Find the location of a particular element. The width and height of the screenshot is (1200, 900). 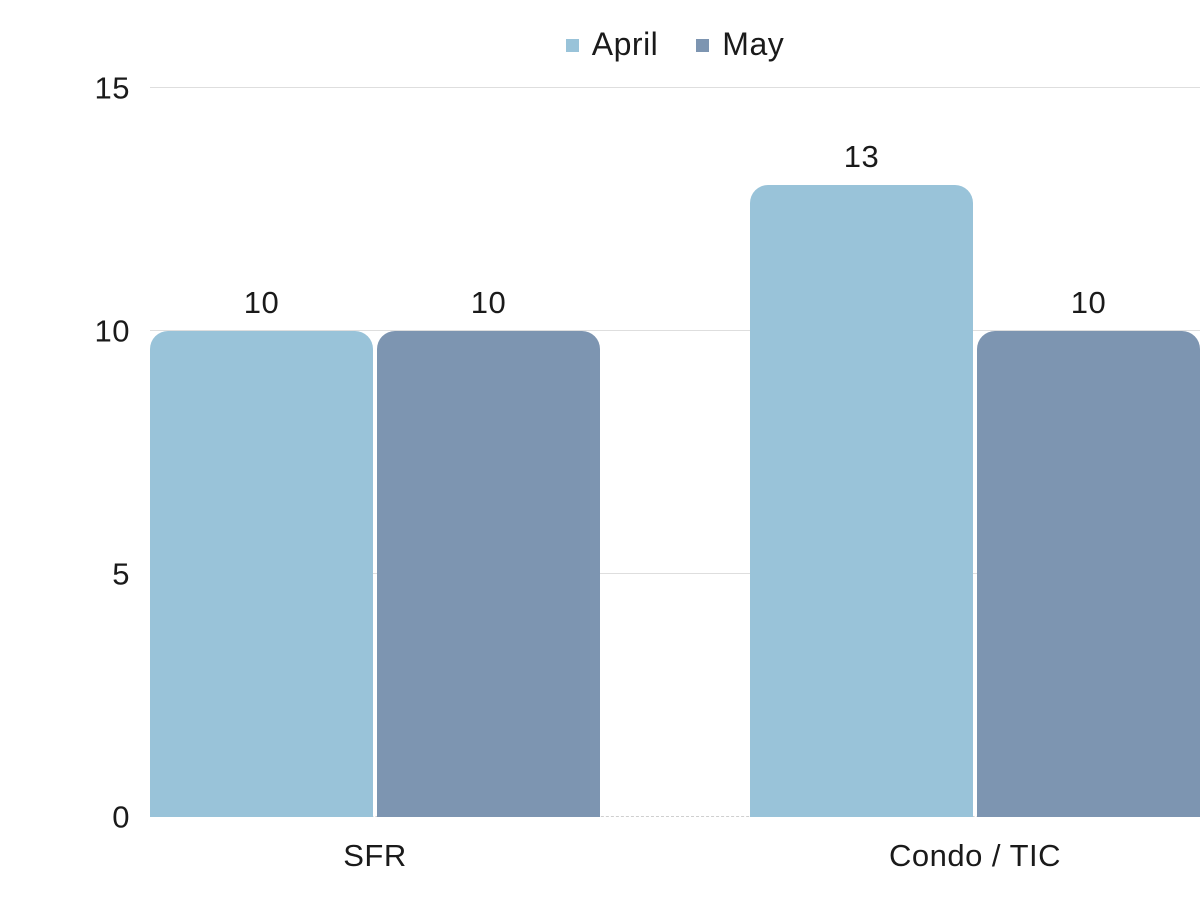

y-tick-label: 15 is located at coordinates (112, 88).